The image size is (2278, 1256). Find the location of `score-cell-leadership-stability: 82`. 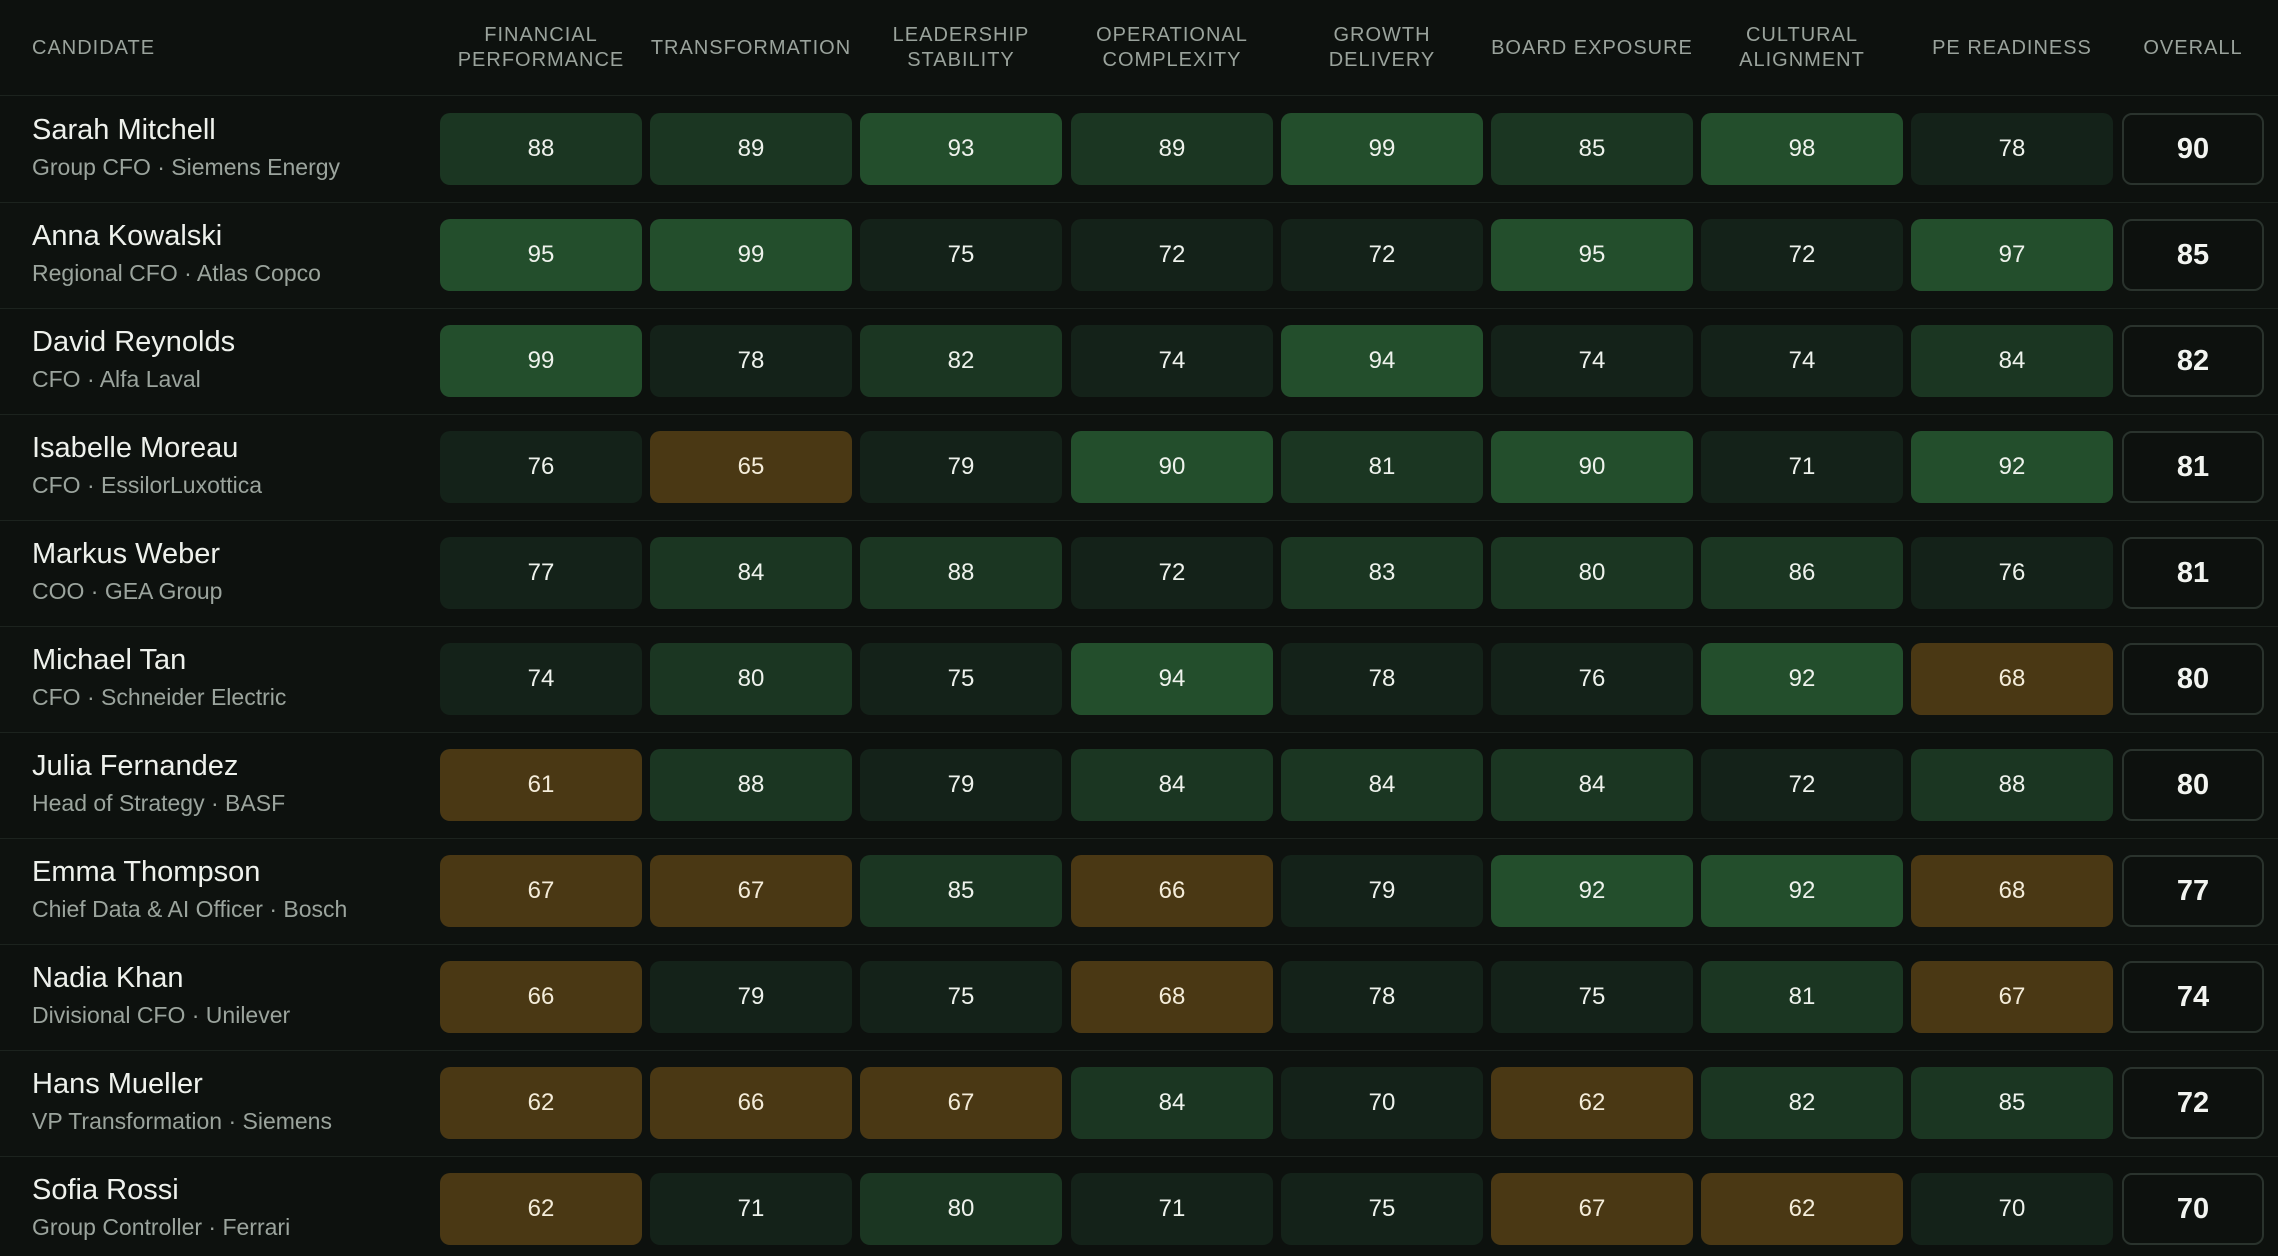

score-cell-leadership-stability: 82 is located at coordinates (961, 361).